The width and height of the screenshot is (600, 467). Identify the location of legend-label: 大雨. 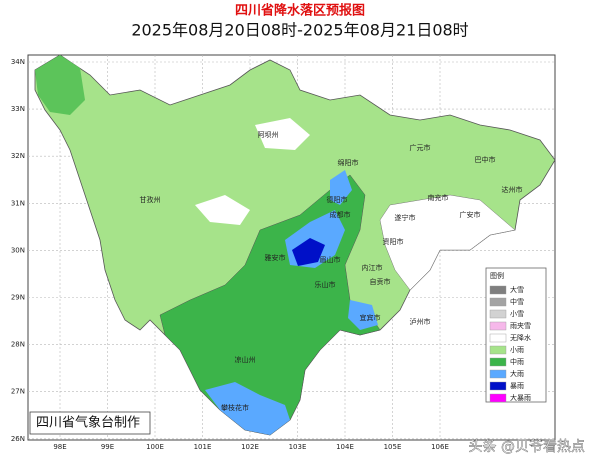
(517, 373).